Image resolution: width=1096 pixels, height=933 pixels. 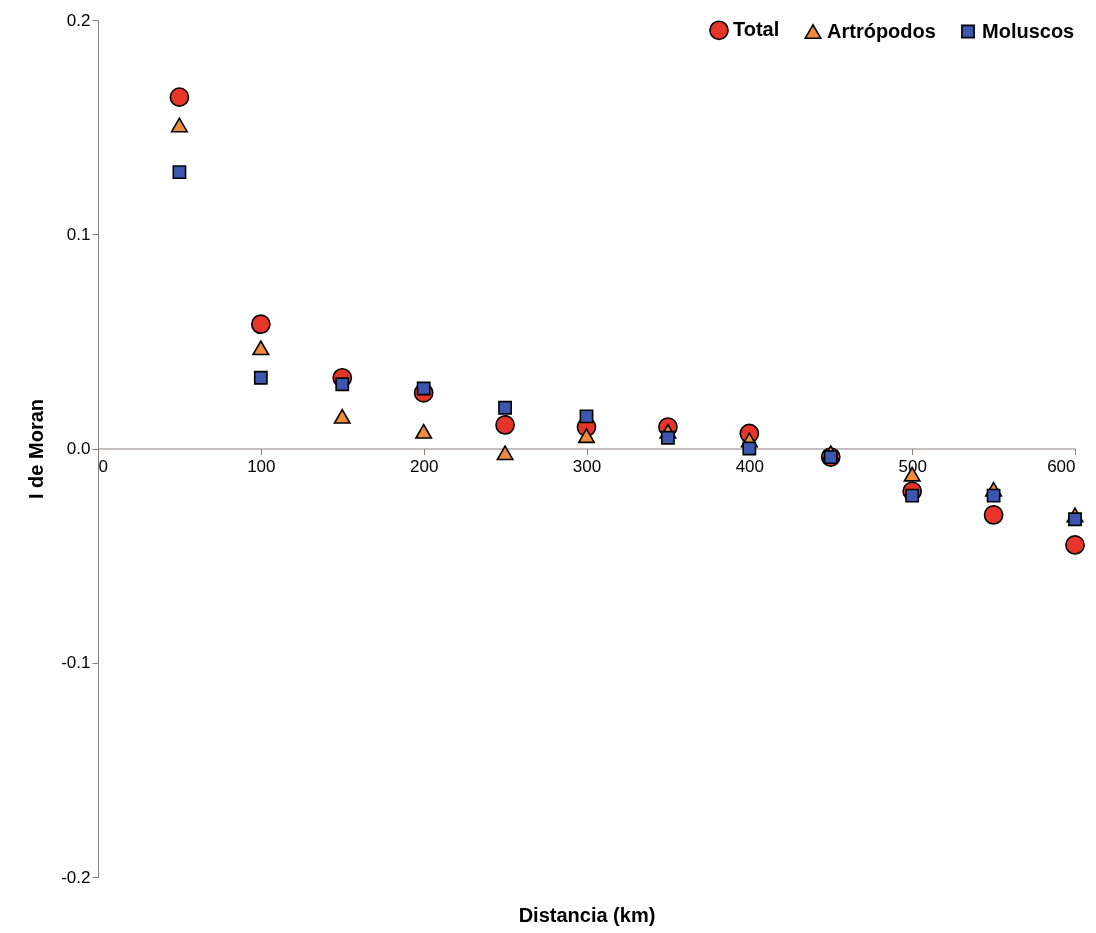 I want to click on legend-label: Artrópodos, so click(x=881, y=30).